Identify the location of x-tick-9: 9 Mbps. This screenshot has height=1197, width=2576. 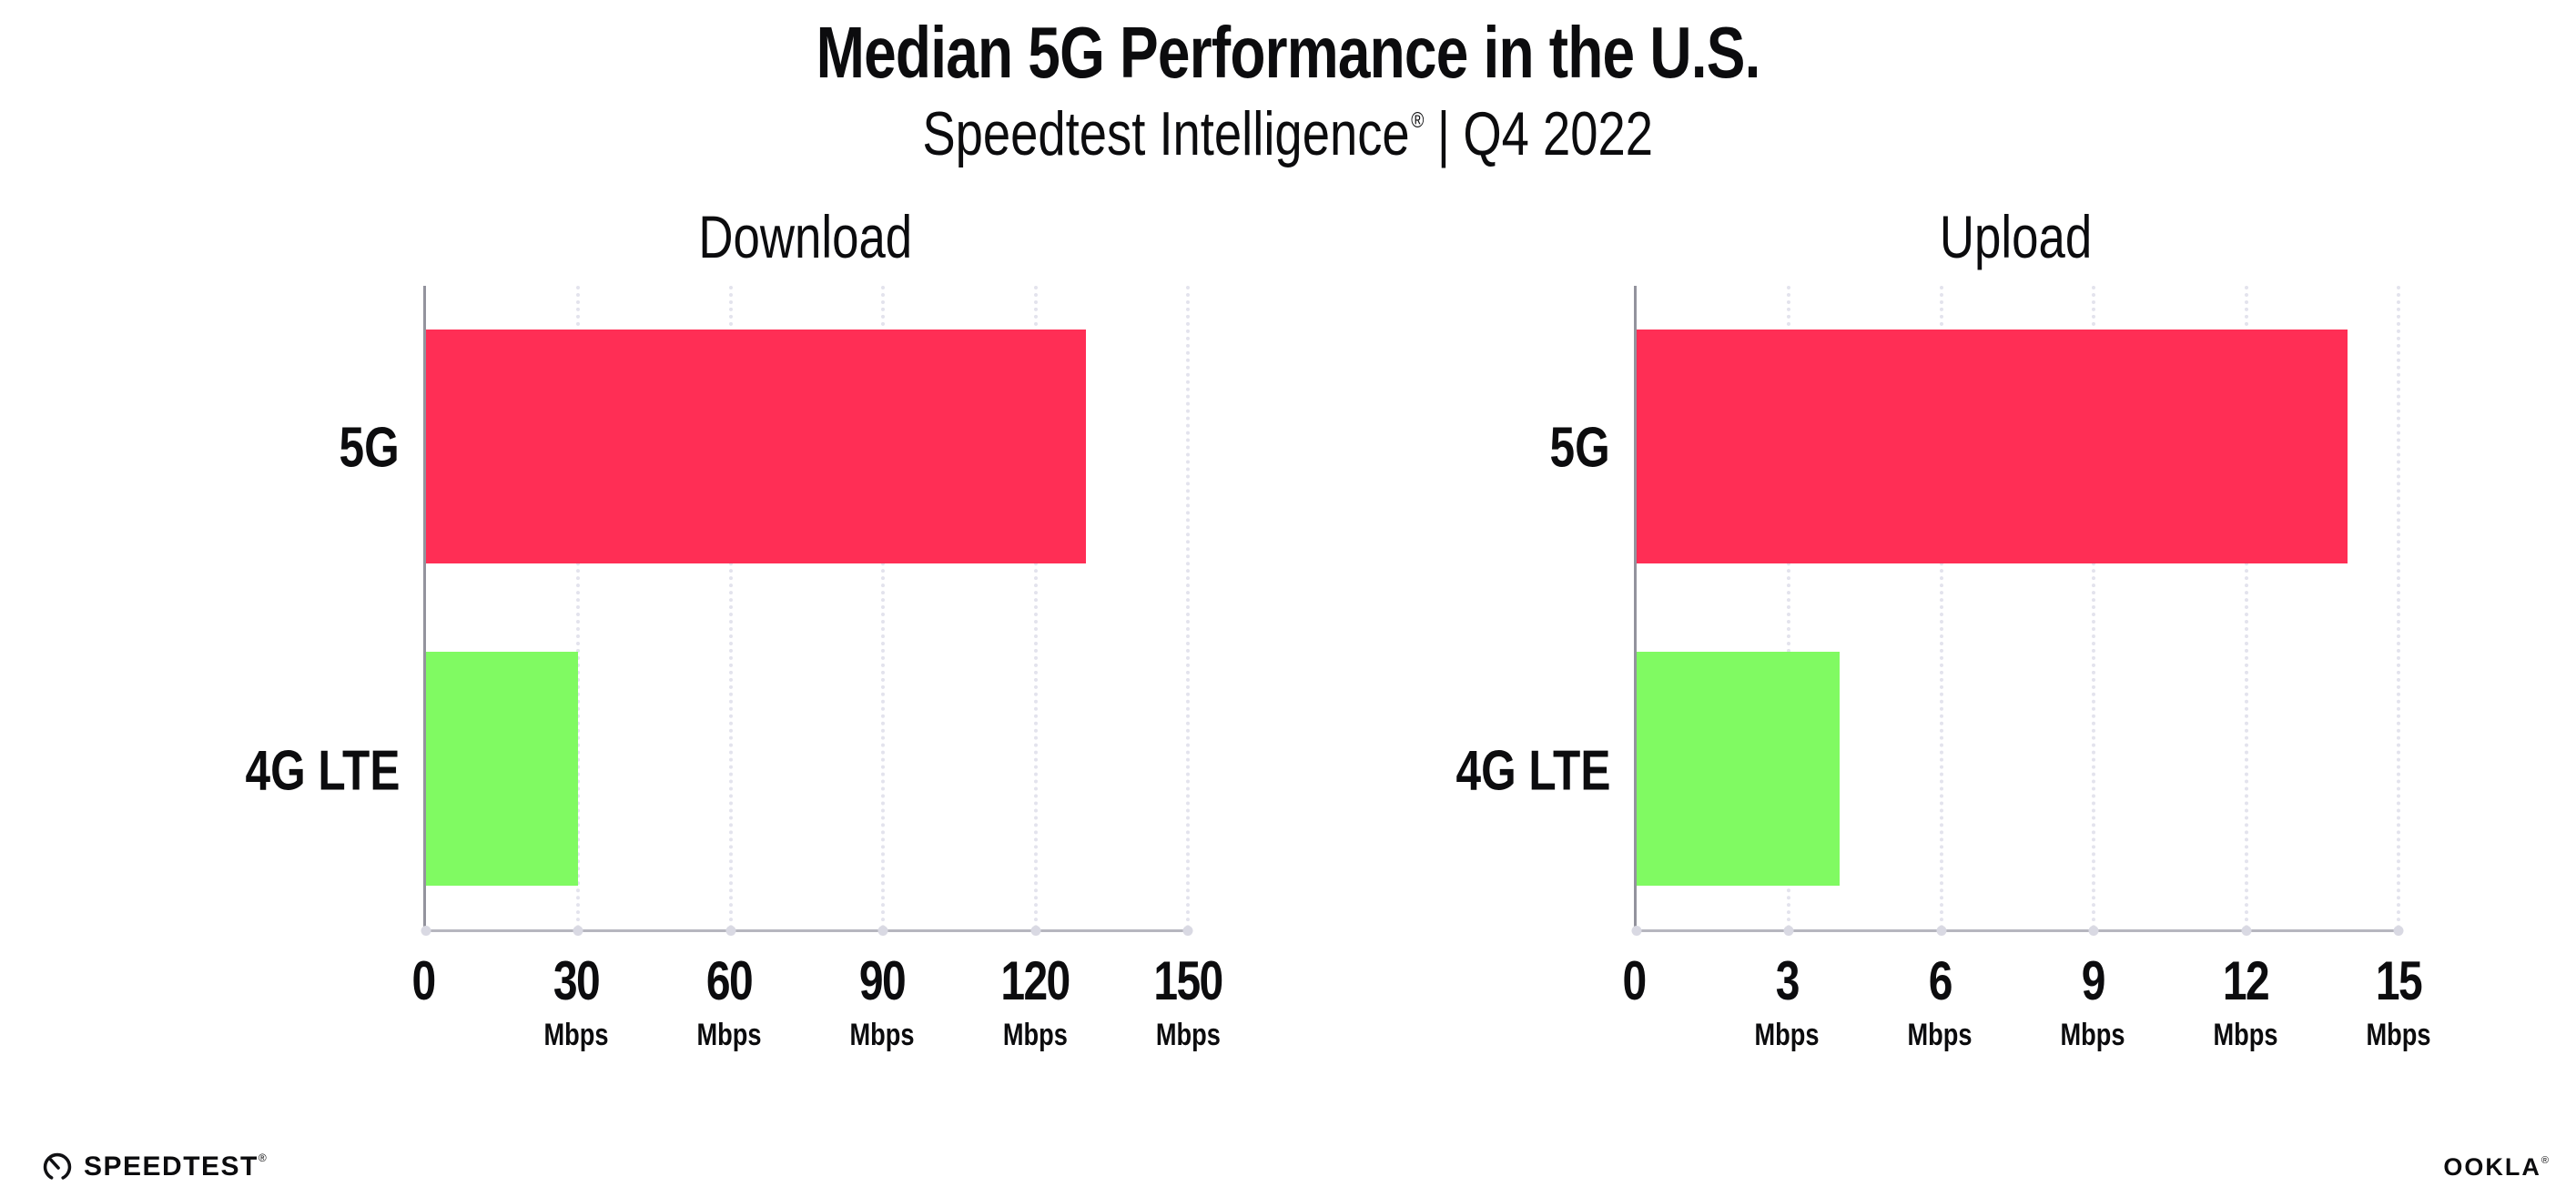
(2092, 1002).